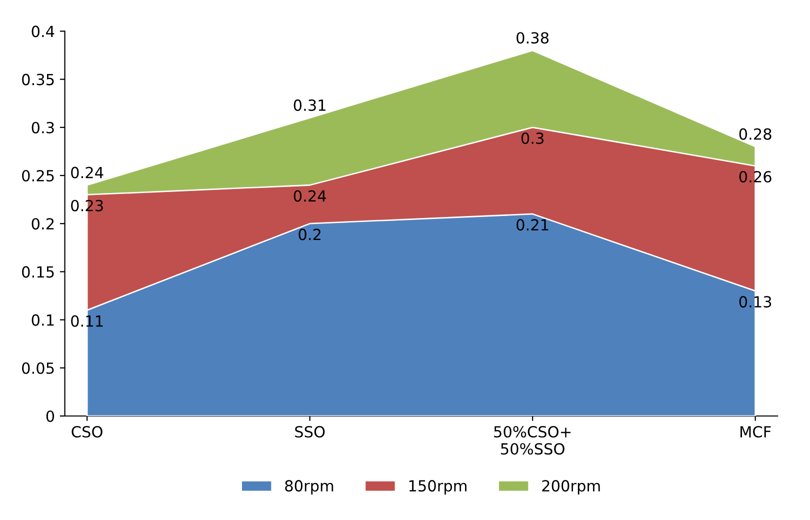 The height and width of the screenshot is (520, 810). What do you see at coordinates (38, 368) in the screenshot?
I see `y-tick-label: 0.05` at bounding box center [38, 368].